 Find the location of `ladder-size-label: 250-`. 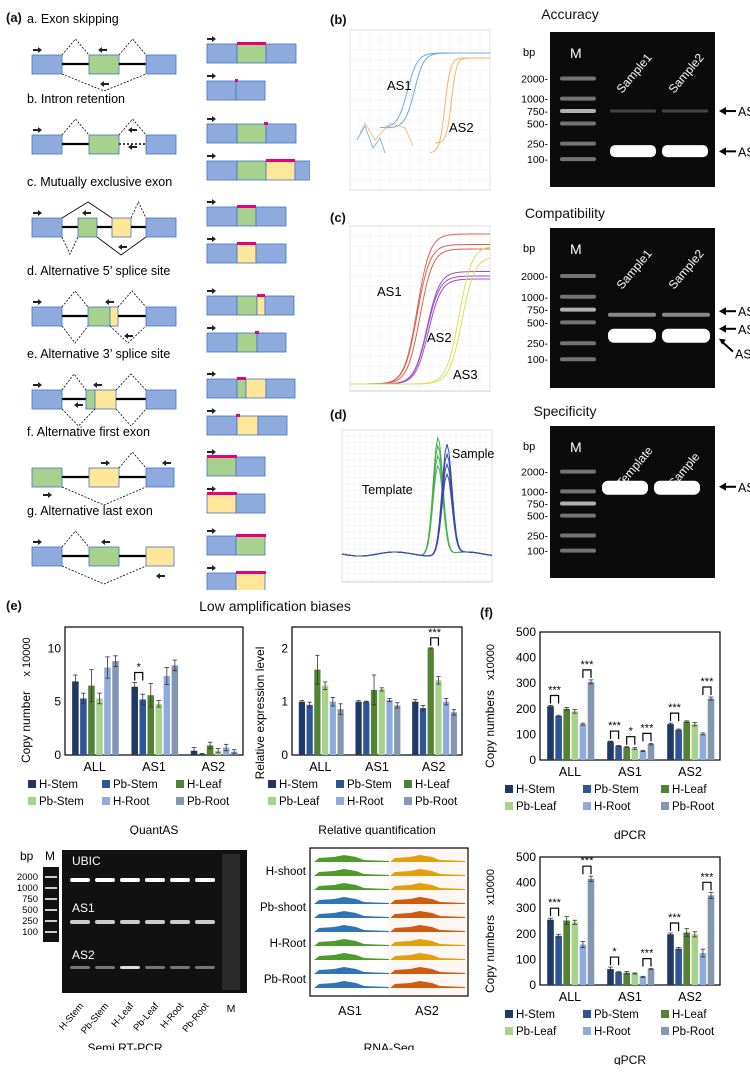

ladder-size-label: 250- is located at coordinates (538, 536).